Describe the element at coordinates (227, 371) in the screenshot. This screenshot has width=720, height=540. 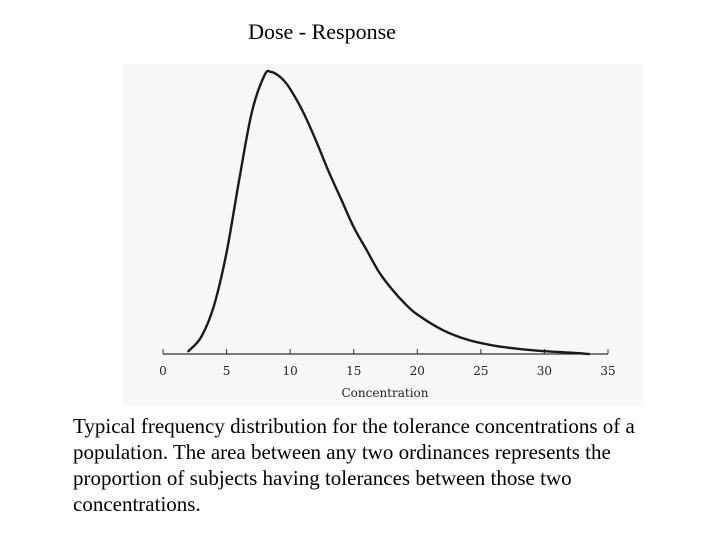
I see `x-tick-label: 5` at that location.